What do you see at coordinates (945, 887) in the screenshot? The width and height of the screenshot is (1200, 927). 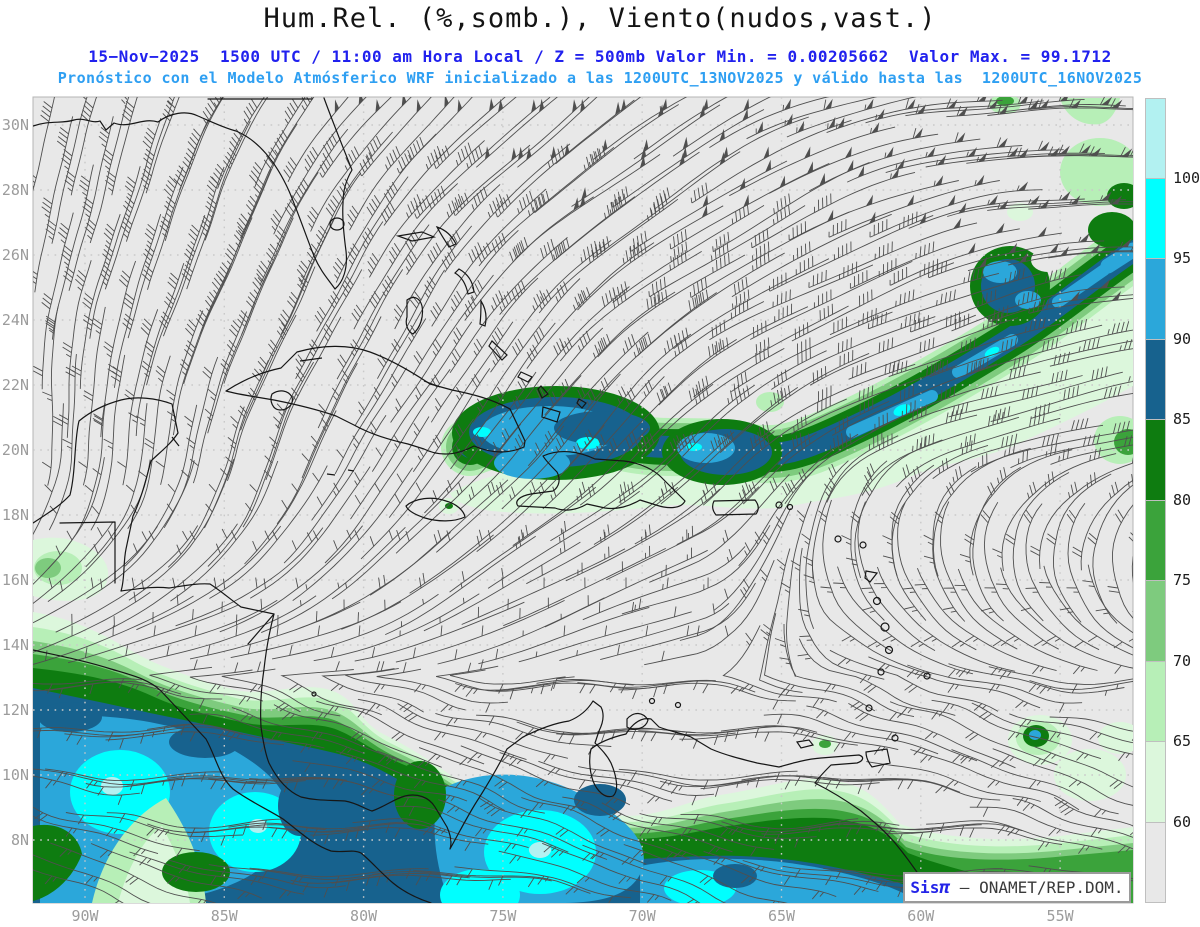 I see `pi-icon: π` at bounding box center [945, 887].